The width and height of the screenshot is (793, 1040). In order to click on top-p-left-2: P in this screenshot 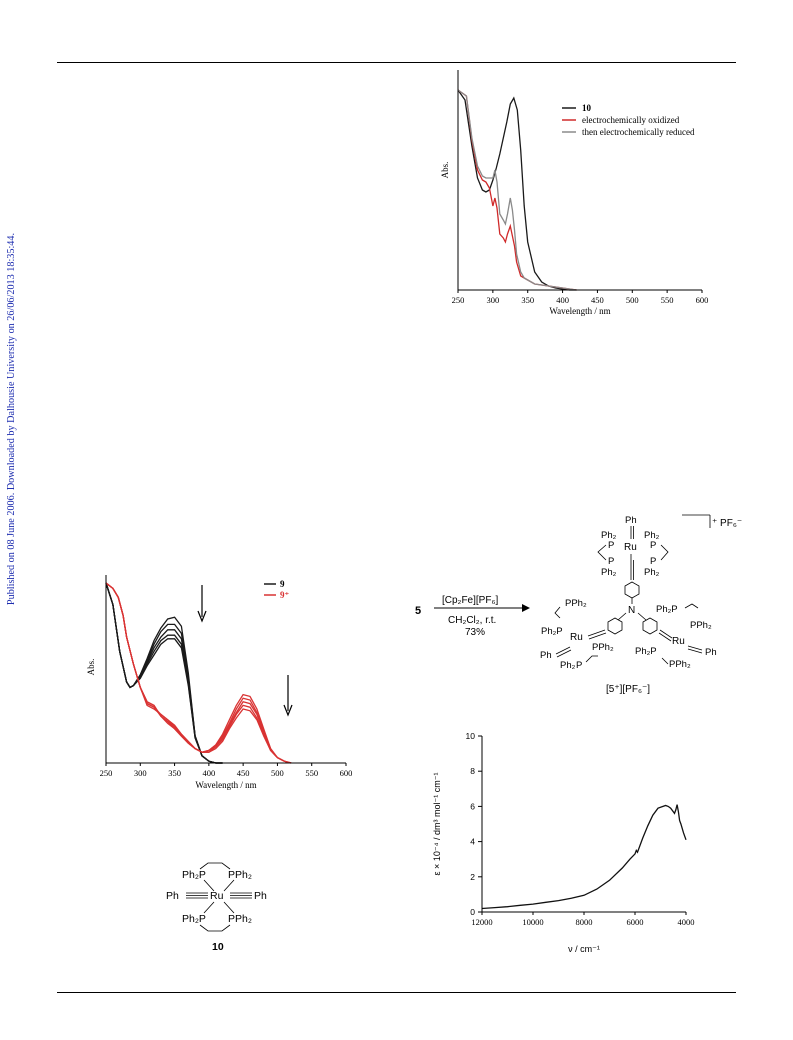, I will do `click(611, 561)`.